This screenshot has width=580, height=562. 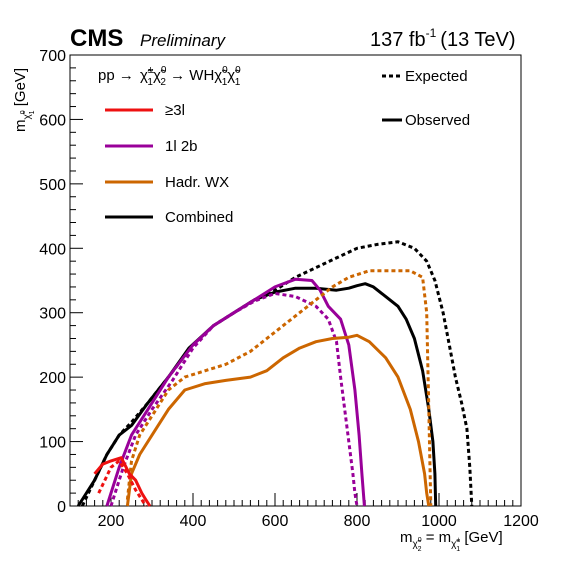 What do you see at coordinates (225, 70) in the screenshot?
I see `lsp1-sup: 0` at bounding box center [225, 70].